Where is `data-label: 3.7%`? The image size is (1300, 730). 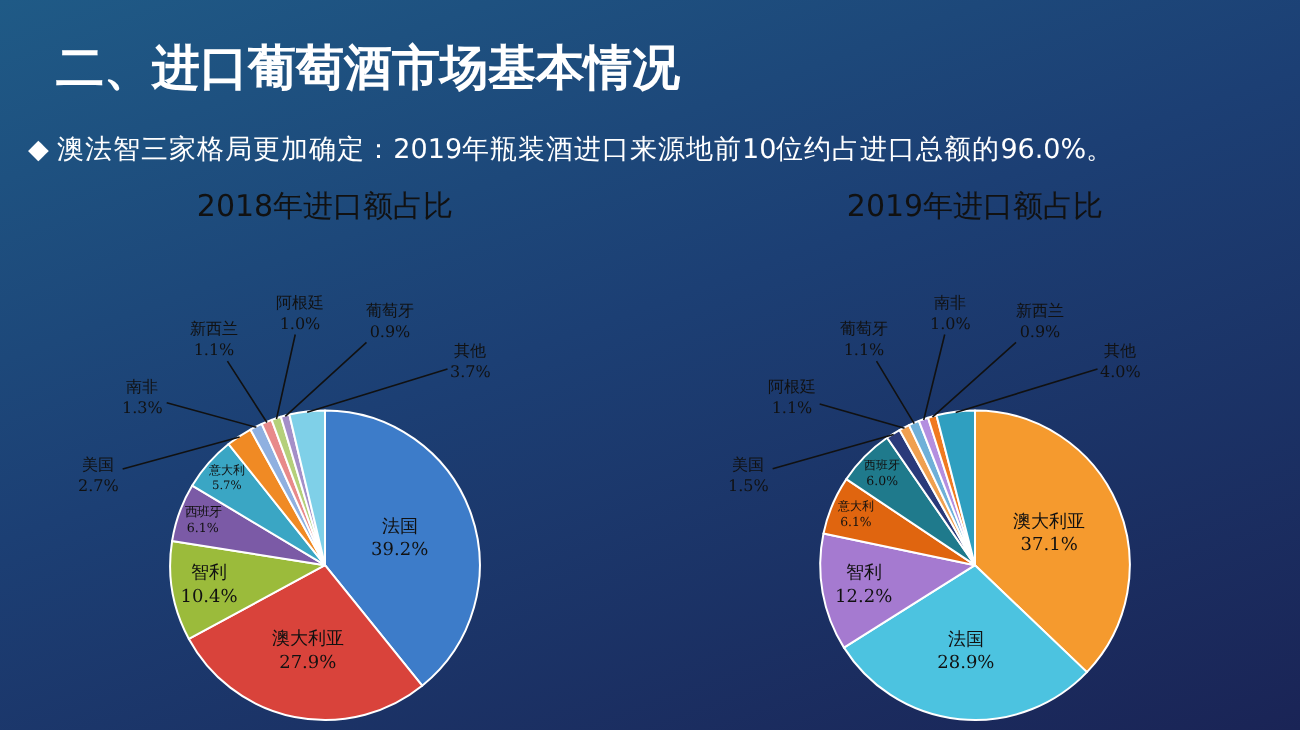
data-label: 3.7% is located at coordinates (471, 371).